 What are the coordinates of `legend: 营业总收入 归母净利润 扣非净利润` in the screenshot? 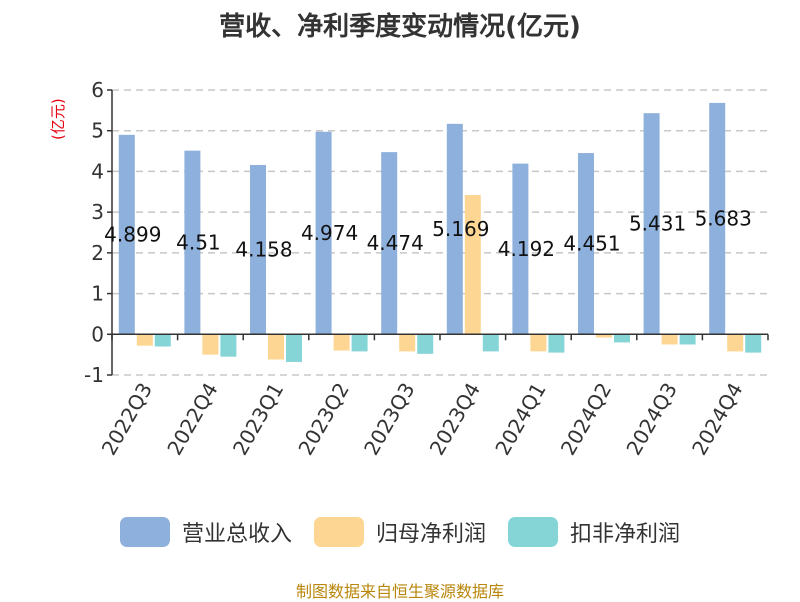 It's located at (400, 532).